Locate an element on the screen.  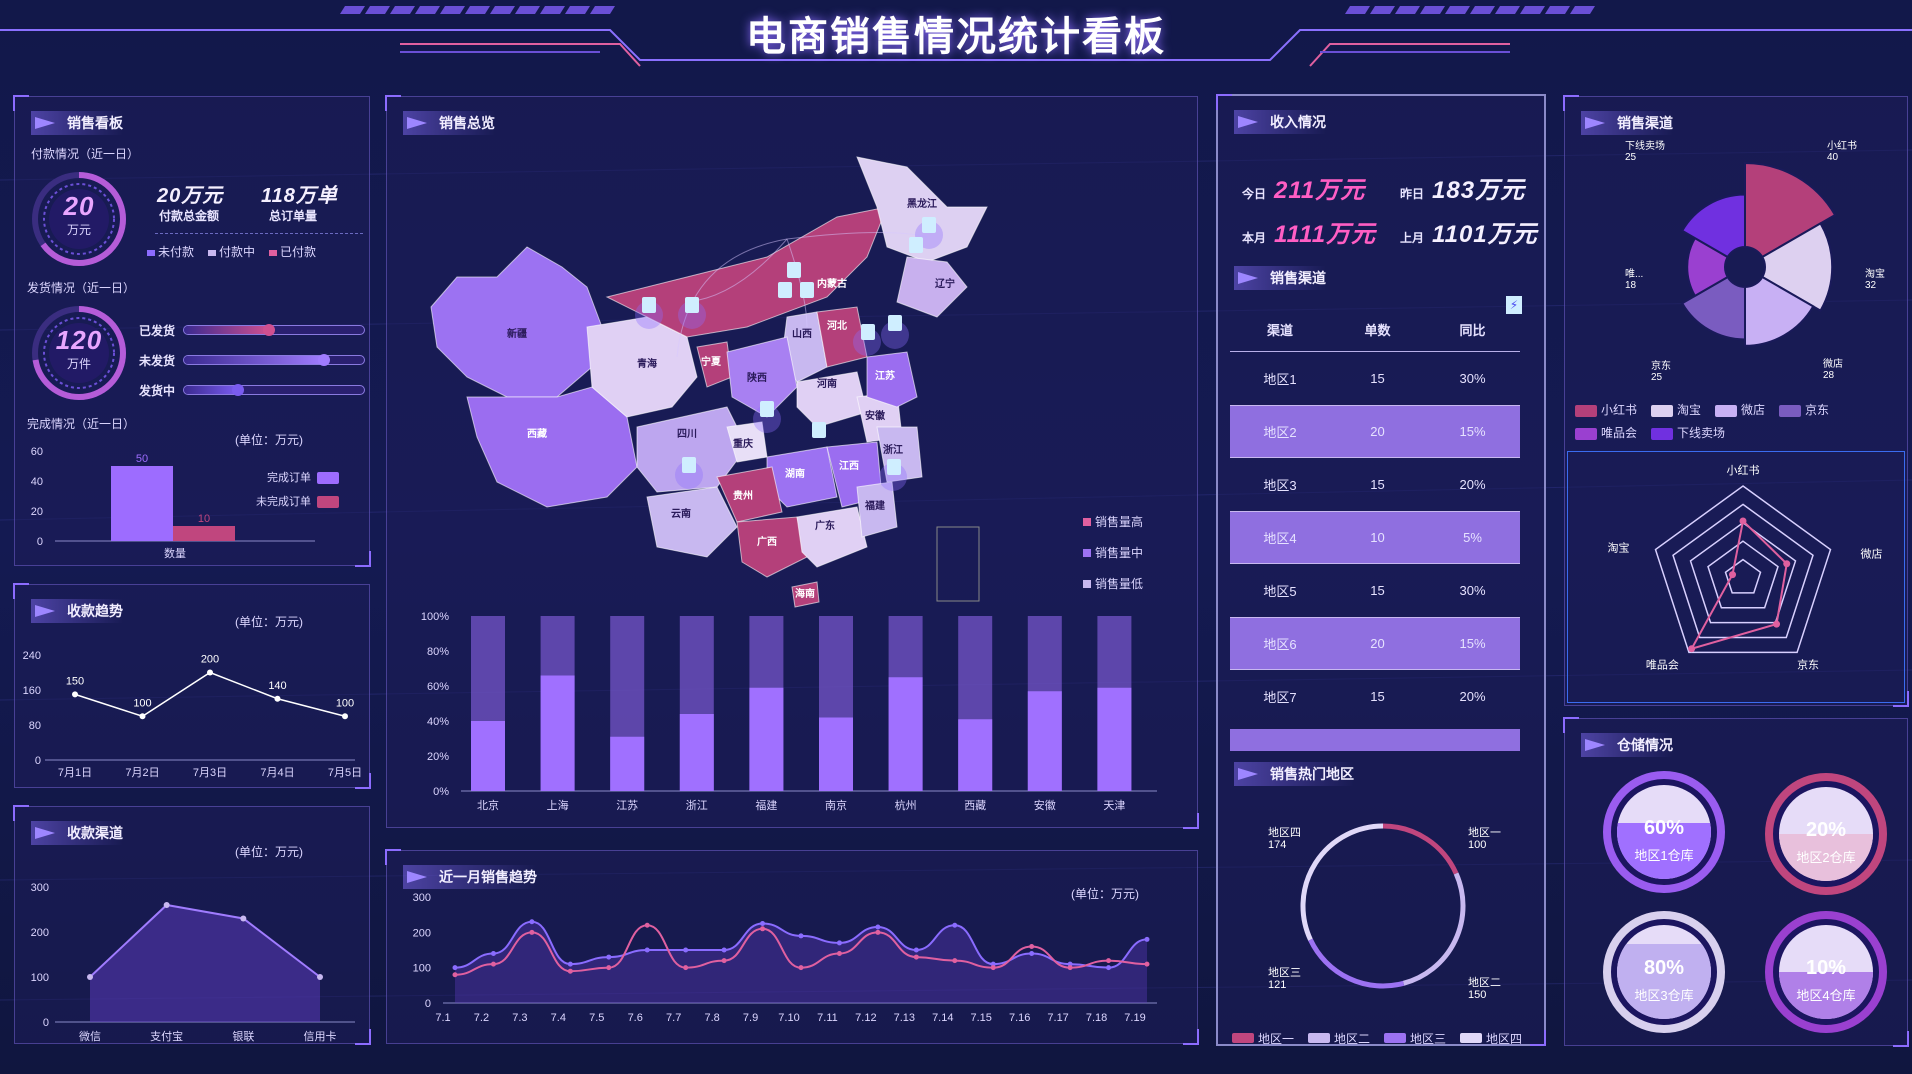
legend-text: 下线卖场 is located at coordinates (1701, 433).